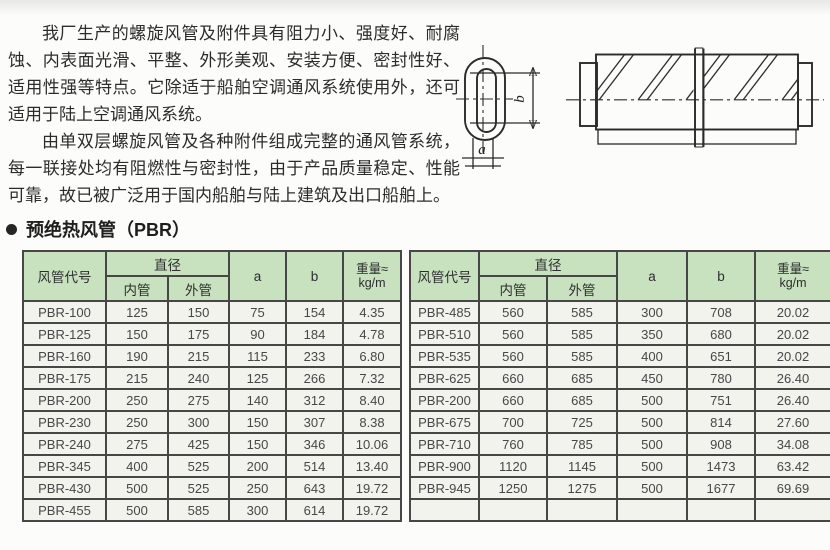 Image resolution: width=830 pixels, height=550 pixels. What do you see at coordinates (257, 276) in the screenshot?
I see `header-a: a` at bounding box center [257, 276].